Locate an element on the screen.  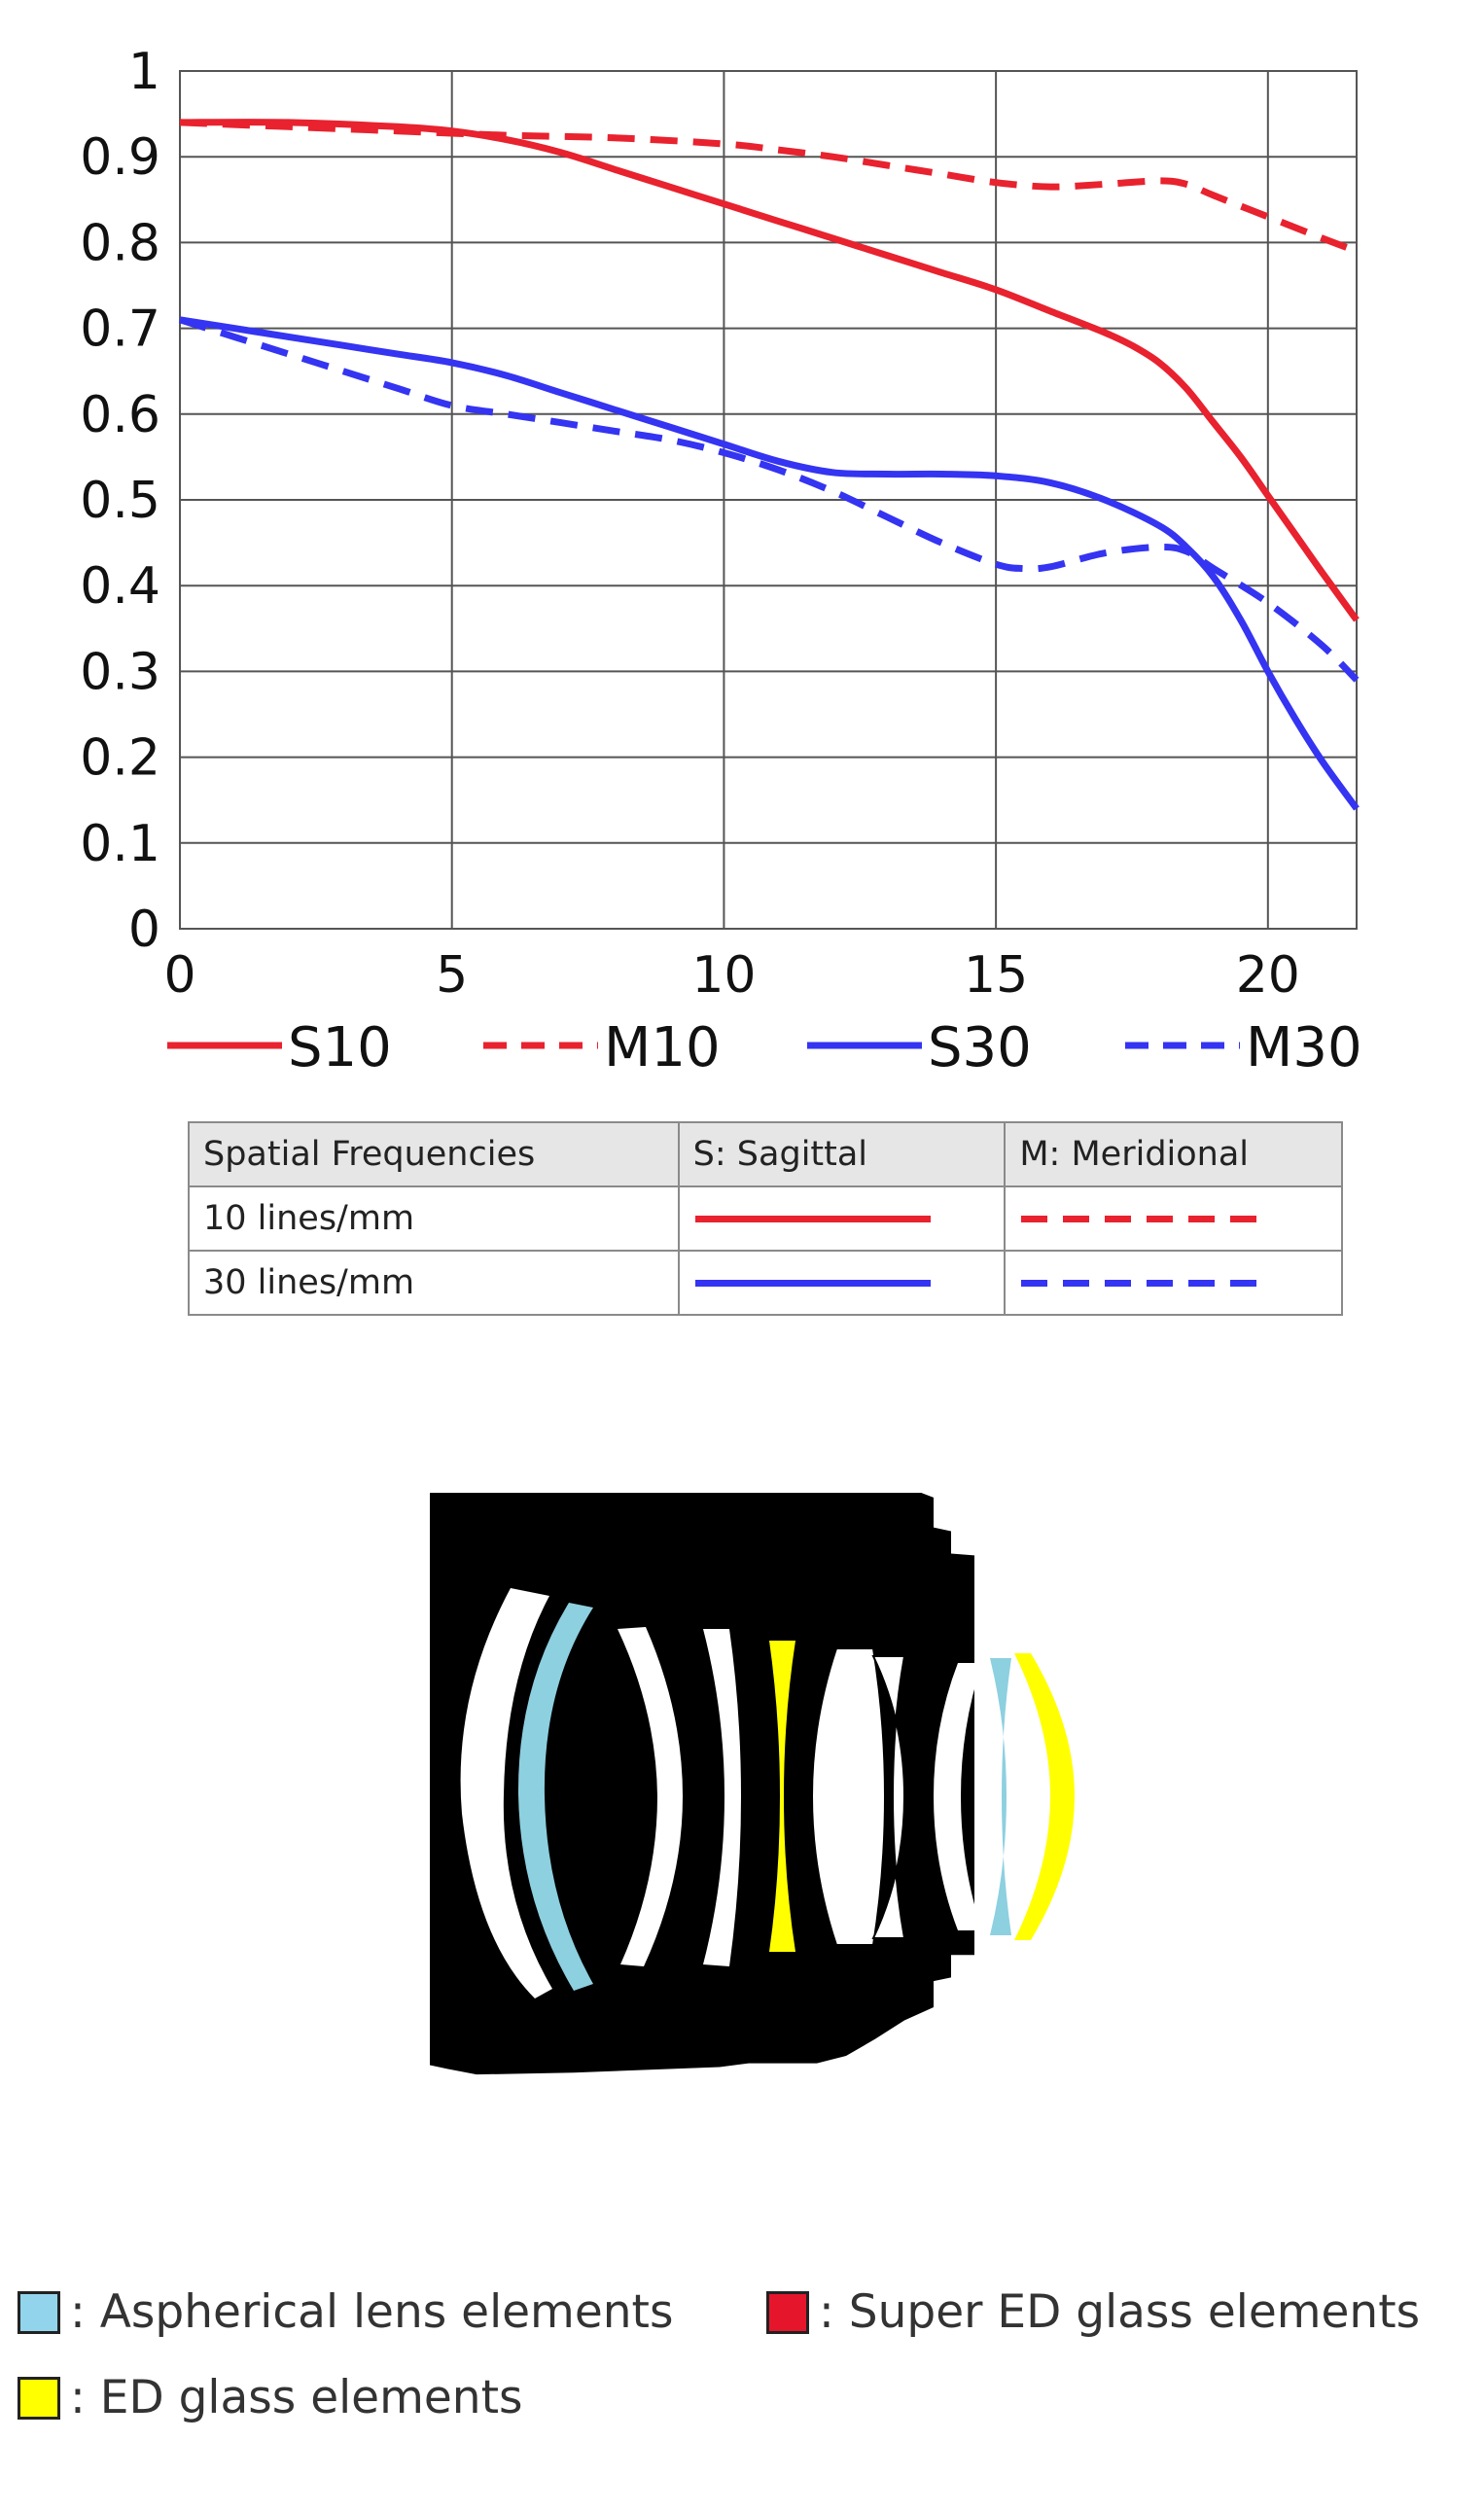
cemented-doublet-second is located at coordinates (889, 1797).